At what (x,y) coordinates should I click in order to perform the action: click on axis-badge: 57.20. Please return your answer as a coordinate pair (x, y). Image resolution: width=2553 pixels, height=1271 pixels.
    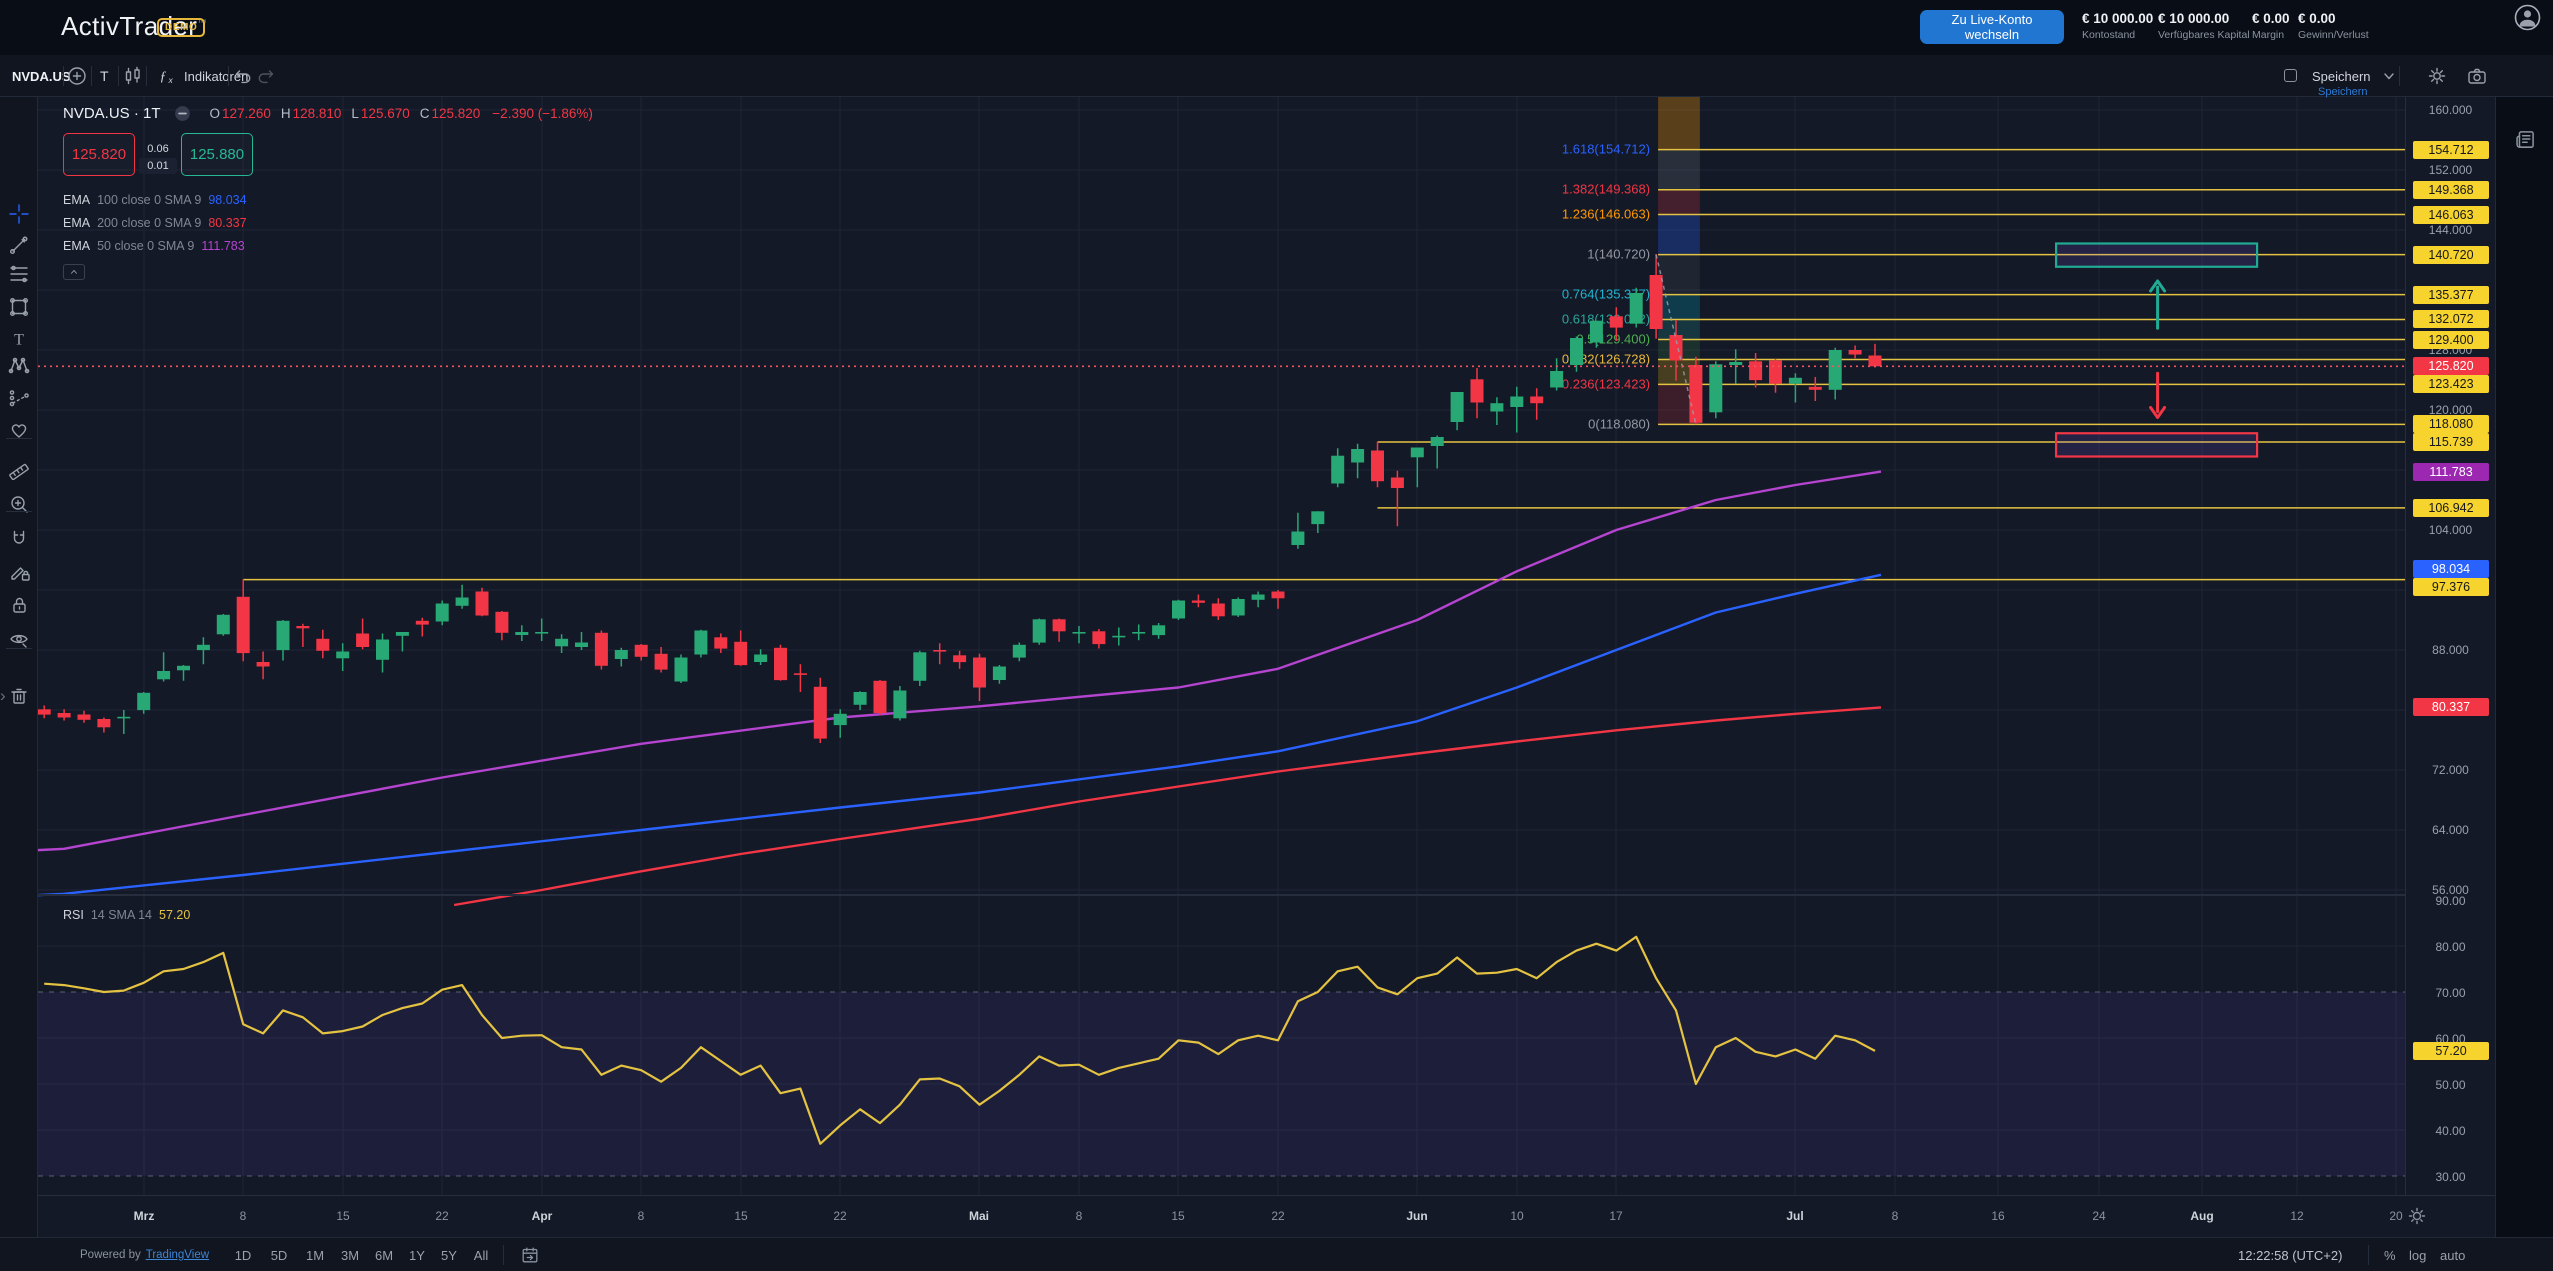
    Looking at the image, I should click on (2451, 1050).